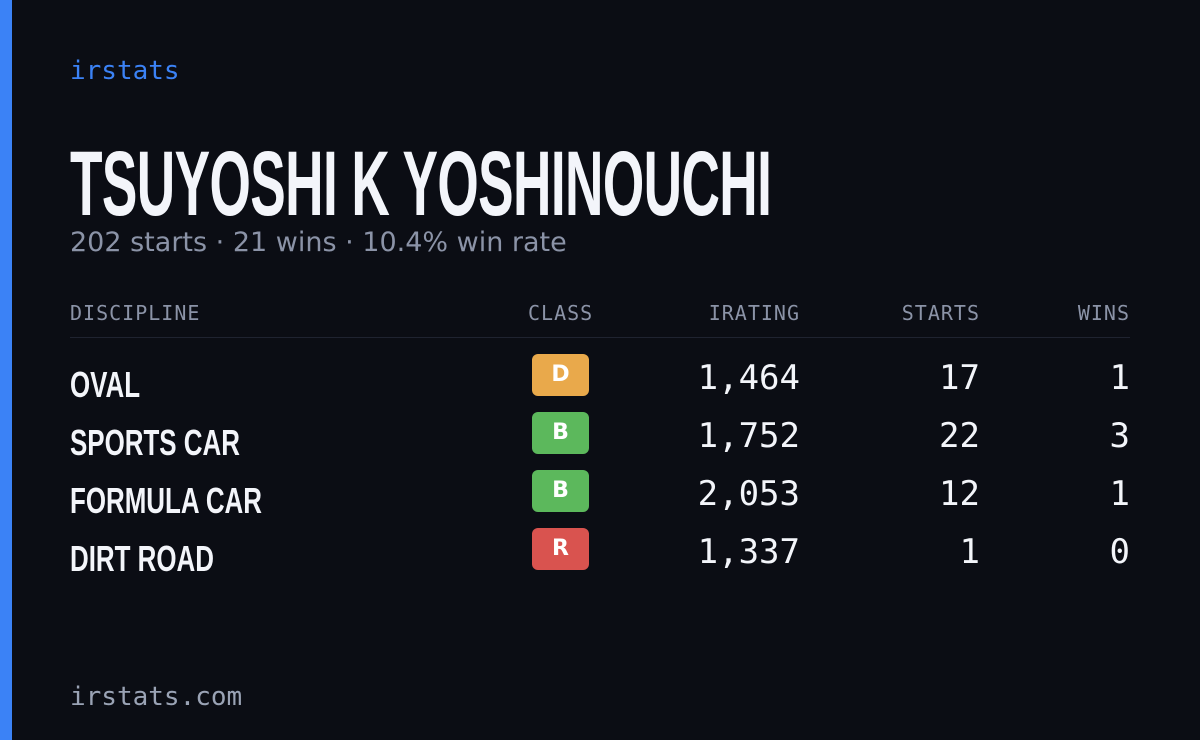  I want to click on wins: 3, so click(1119, 436).